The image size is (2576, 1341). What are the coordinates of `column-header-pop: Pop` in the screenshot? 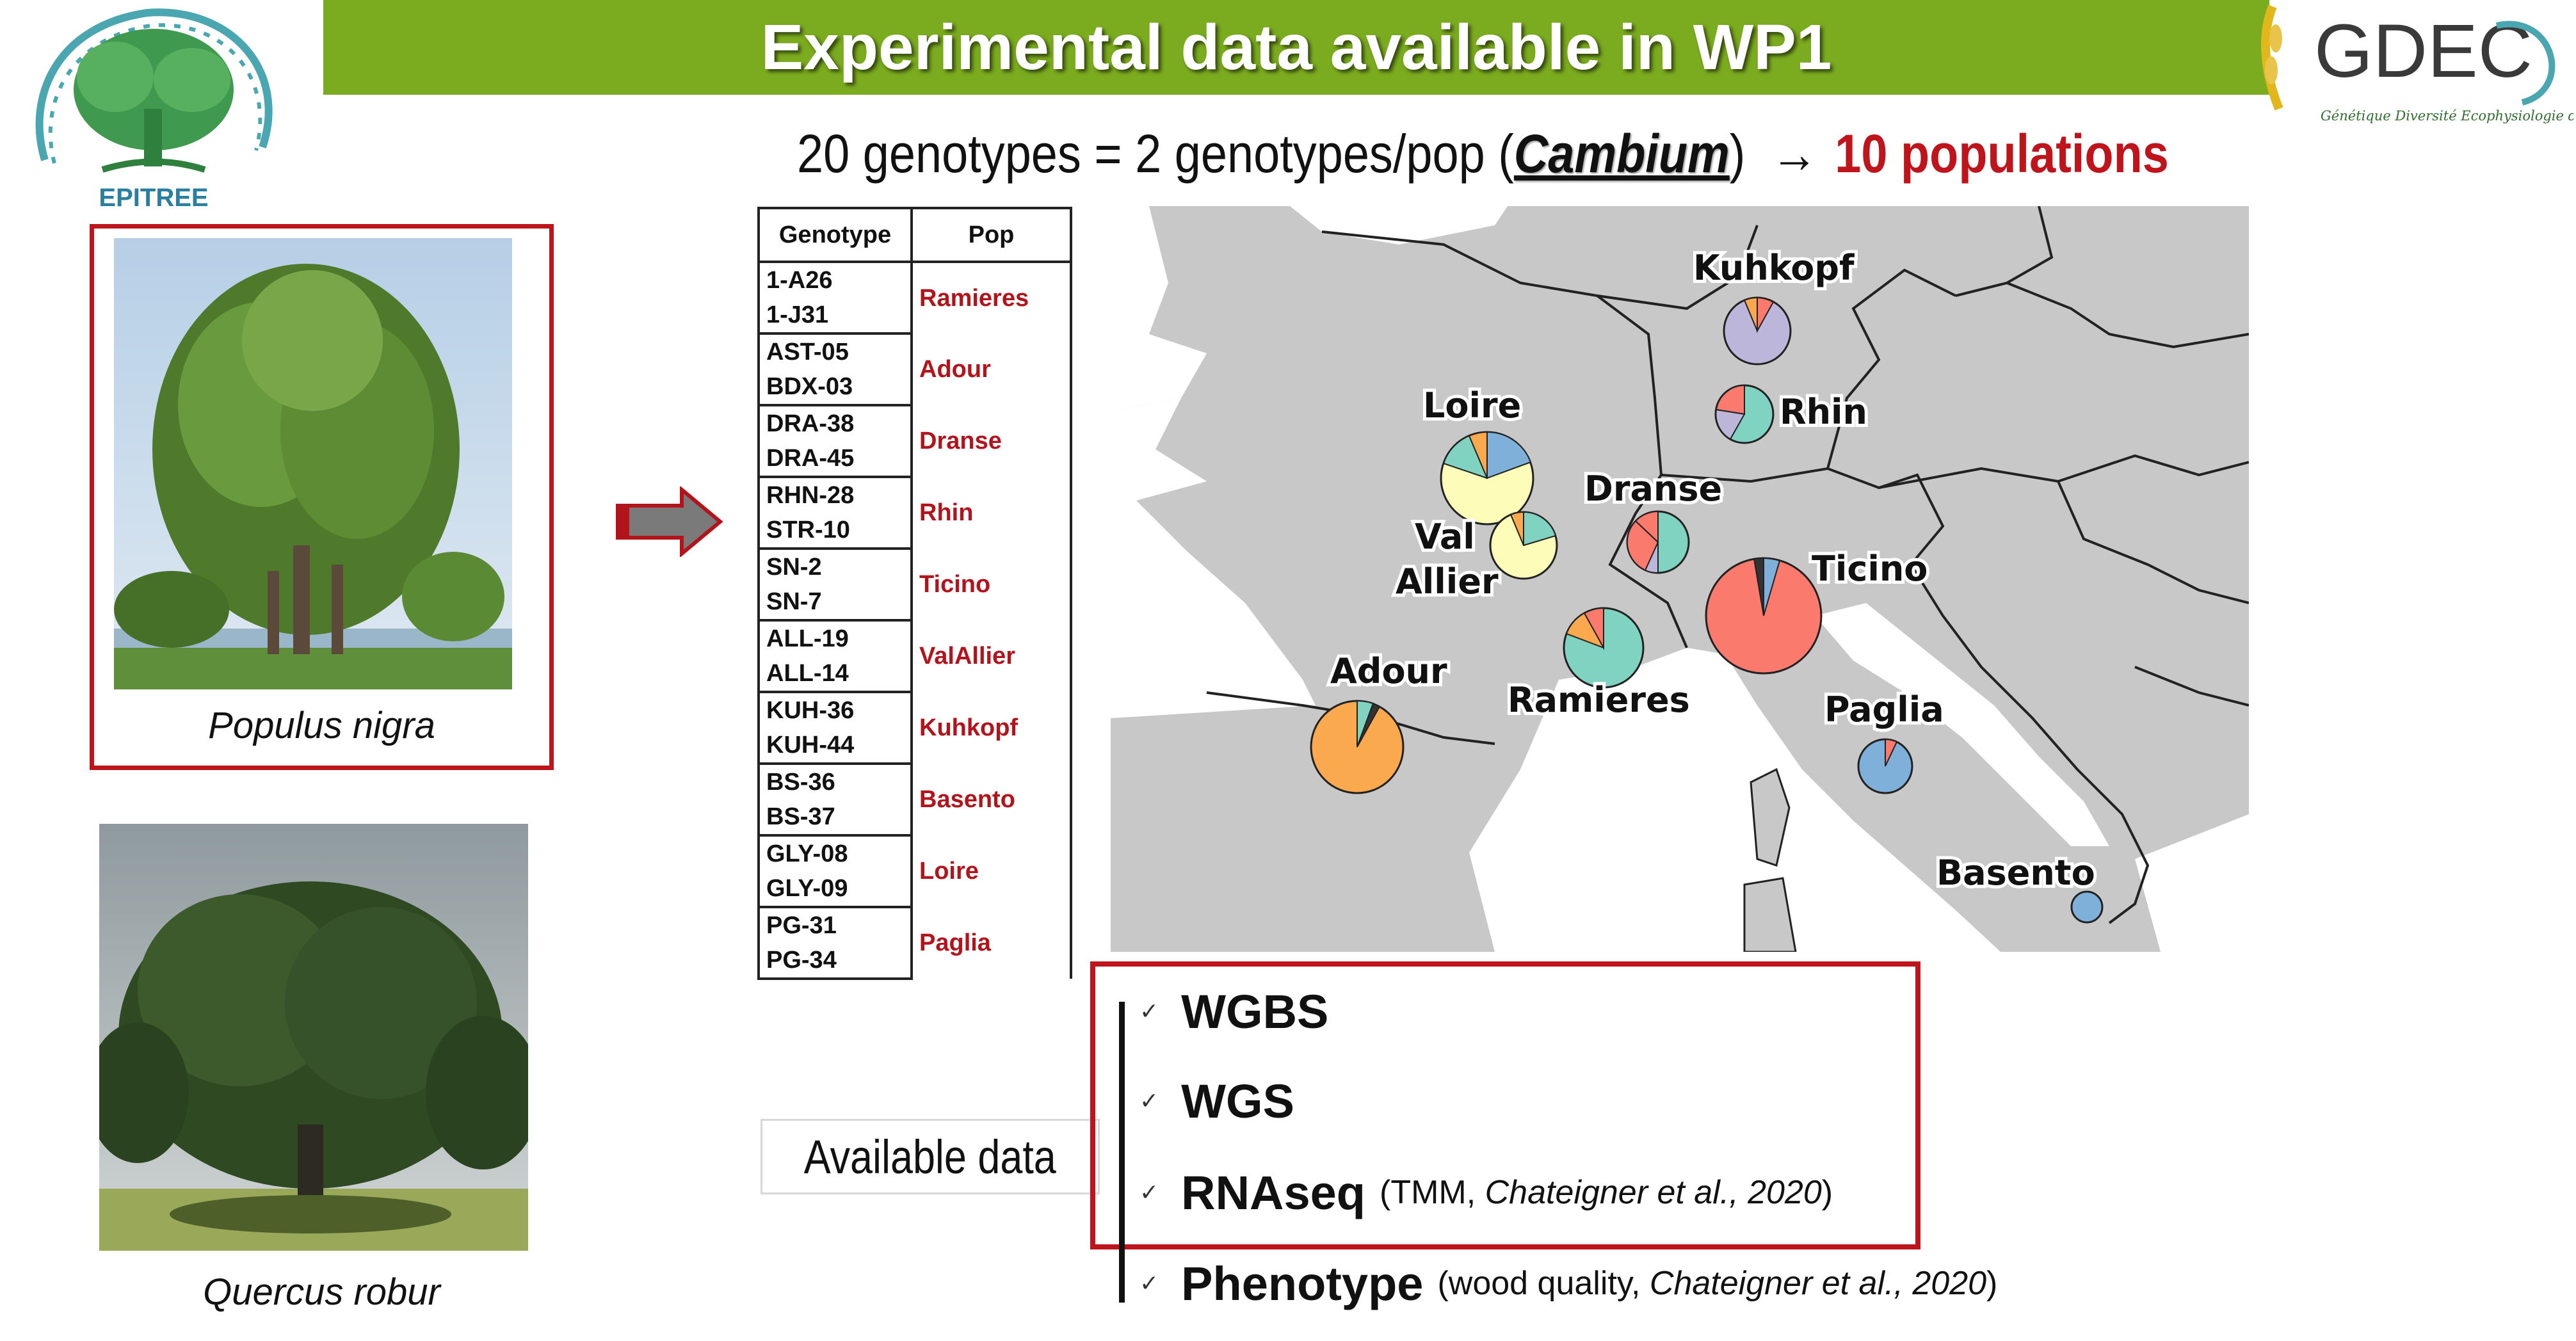 It's located at (991, 235).